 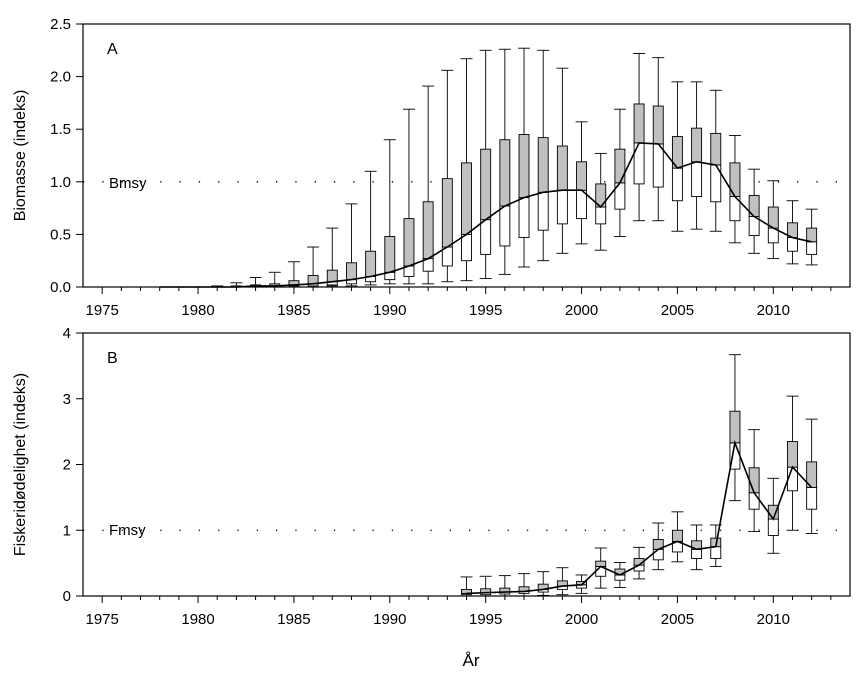 What do you see at coordinates (677, 619) in the screenshot?
I see `panel-b-xtick-label: 2005` at bounding box center [677, 619].